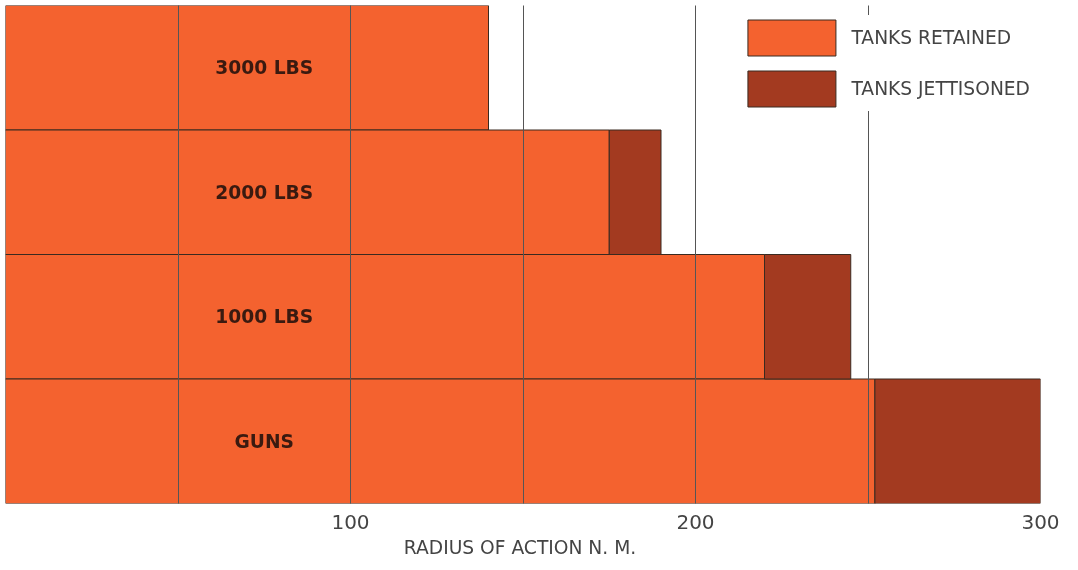 This screenshot has width=1078, height=570. What do you see at coordinates (264, 68) in the screenshot?
I see `y-tick-label: 3000 LBS` at bounding box center [264, 68].